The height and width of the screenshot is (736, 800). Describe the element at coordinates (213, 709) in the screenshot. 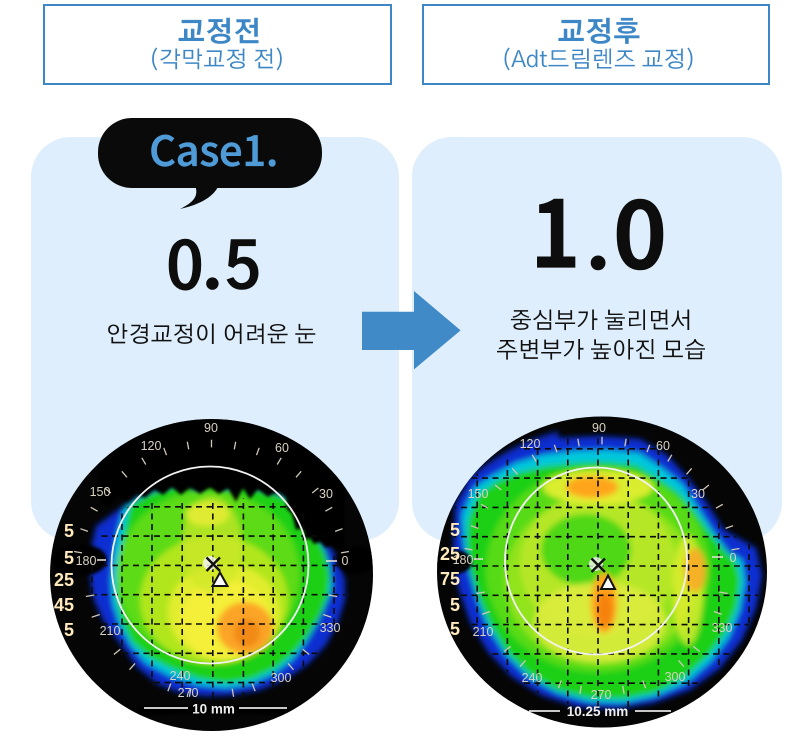

I see `svg-text: 10 mm` at that location.